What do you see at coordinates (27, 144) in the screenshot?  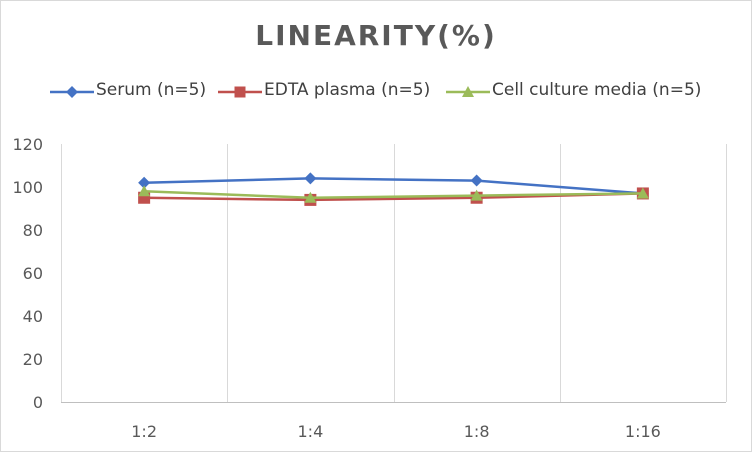 I see `y-tick-label: 120` at bounding box center [27, 144].